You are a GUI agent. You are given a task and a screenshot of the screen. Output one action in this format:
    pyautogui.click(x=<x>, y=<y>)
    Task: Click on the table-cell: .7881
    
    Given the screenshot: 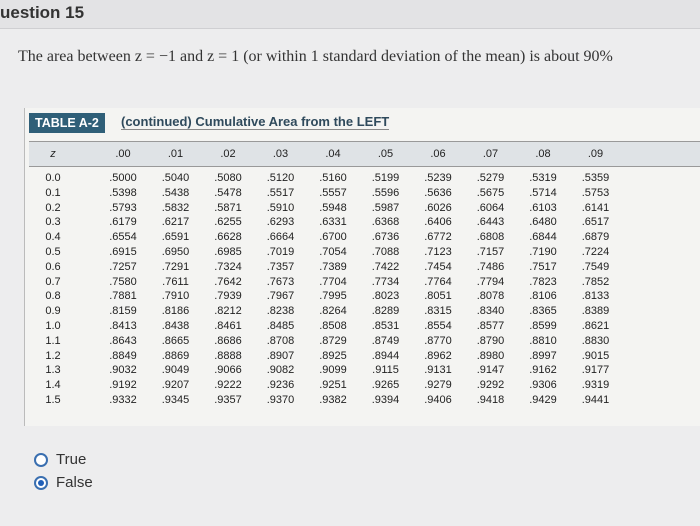 What is the action you would take?
    pyautogui.click(x=123, y=296)
    